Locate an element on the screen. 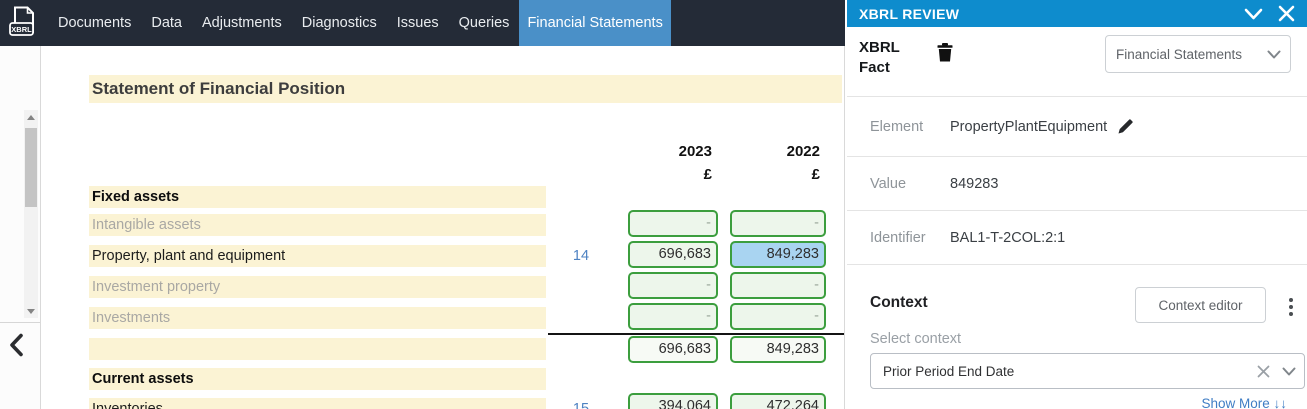  kebab-menu-icon is located at coordinates (1291, 307).